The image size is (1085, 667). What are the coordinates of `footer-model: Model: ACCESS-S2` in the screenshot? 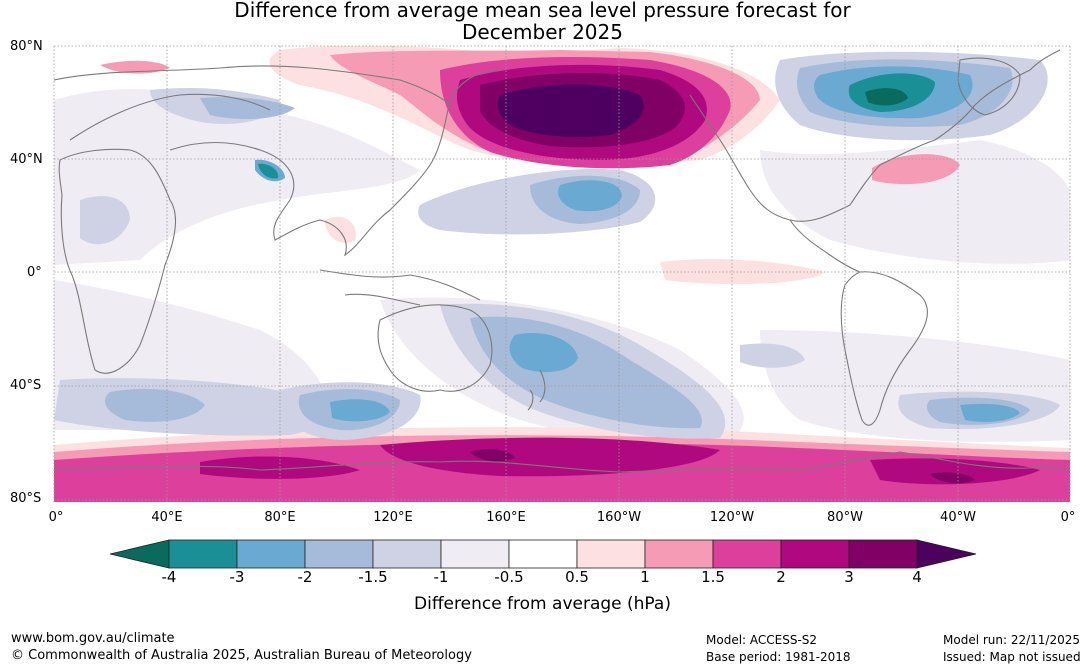 It's located at (762, 640).